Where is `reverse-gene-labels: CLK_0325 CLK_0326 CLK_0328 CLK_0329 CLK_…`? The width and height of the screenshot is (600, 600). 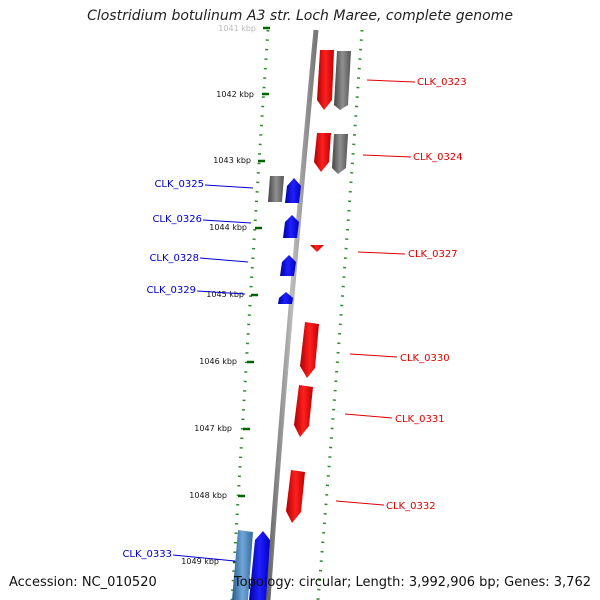
reverse-gene-labels: CLK_0325 CLK_0326 CLK_0328 CLK_0329 CLK_… is located at coordinates (188, 370).